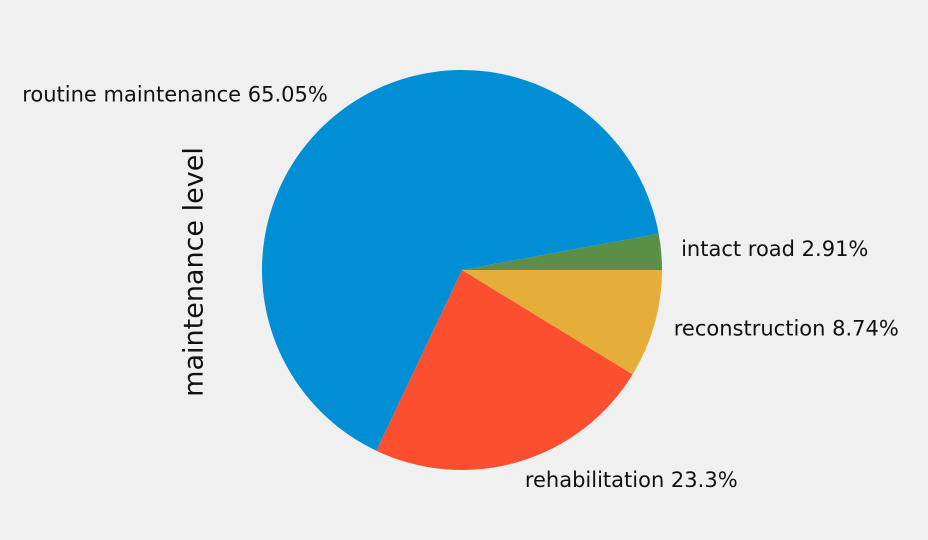 This screenshot has height=540, width=928. What do you see at coordinates (786, 329) in the screenshot?
I see `pie-label-reconstruction: reconstruction 8.74%` at bounding box center [786, 329].